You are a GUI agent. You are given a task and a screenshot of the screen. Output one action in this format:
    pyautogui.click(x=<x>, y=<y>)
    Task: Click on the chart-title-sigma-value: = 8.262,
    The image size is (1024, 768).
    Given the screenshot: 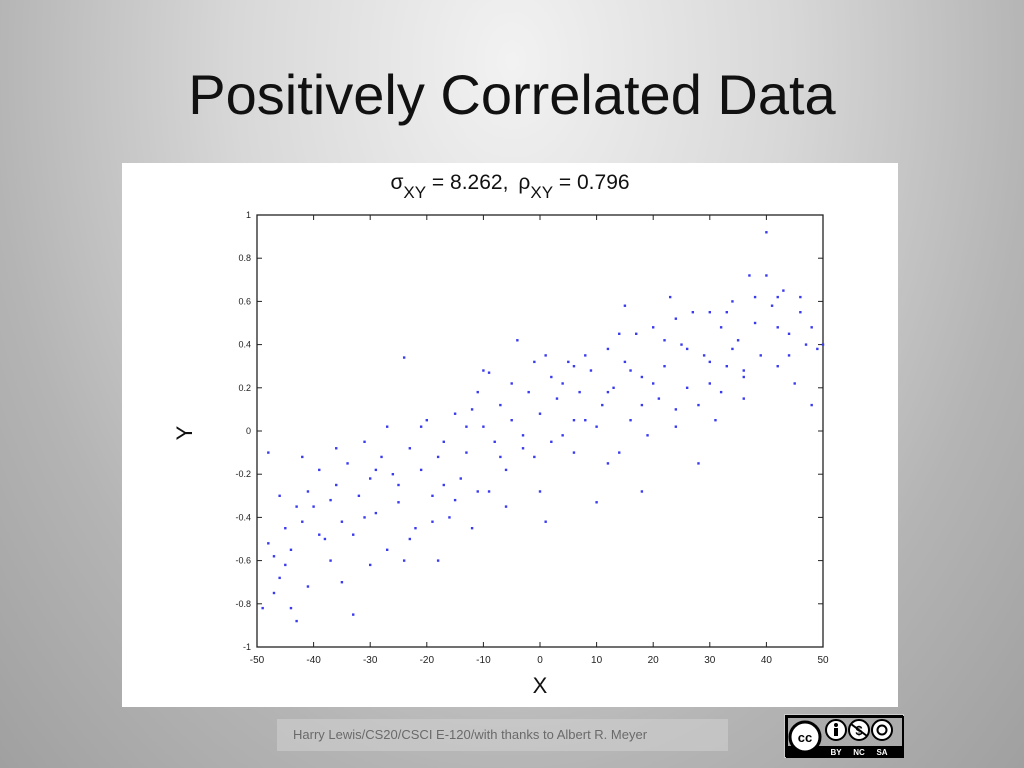 What is the action you would take?
    pyautogui.click(x=467, y=182)
    